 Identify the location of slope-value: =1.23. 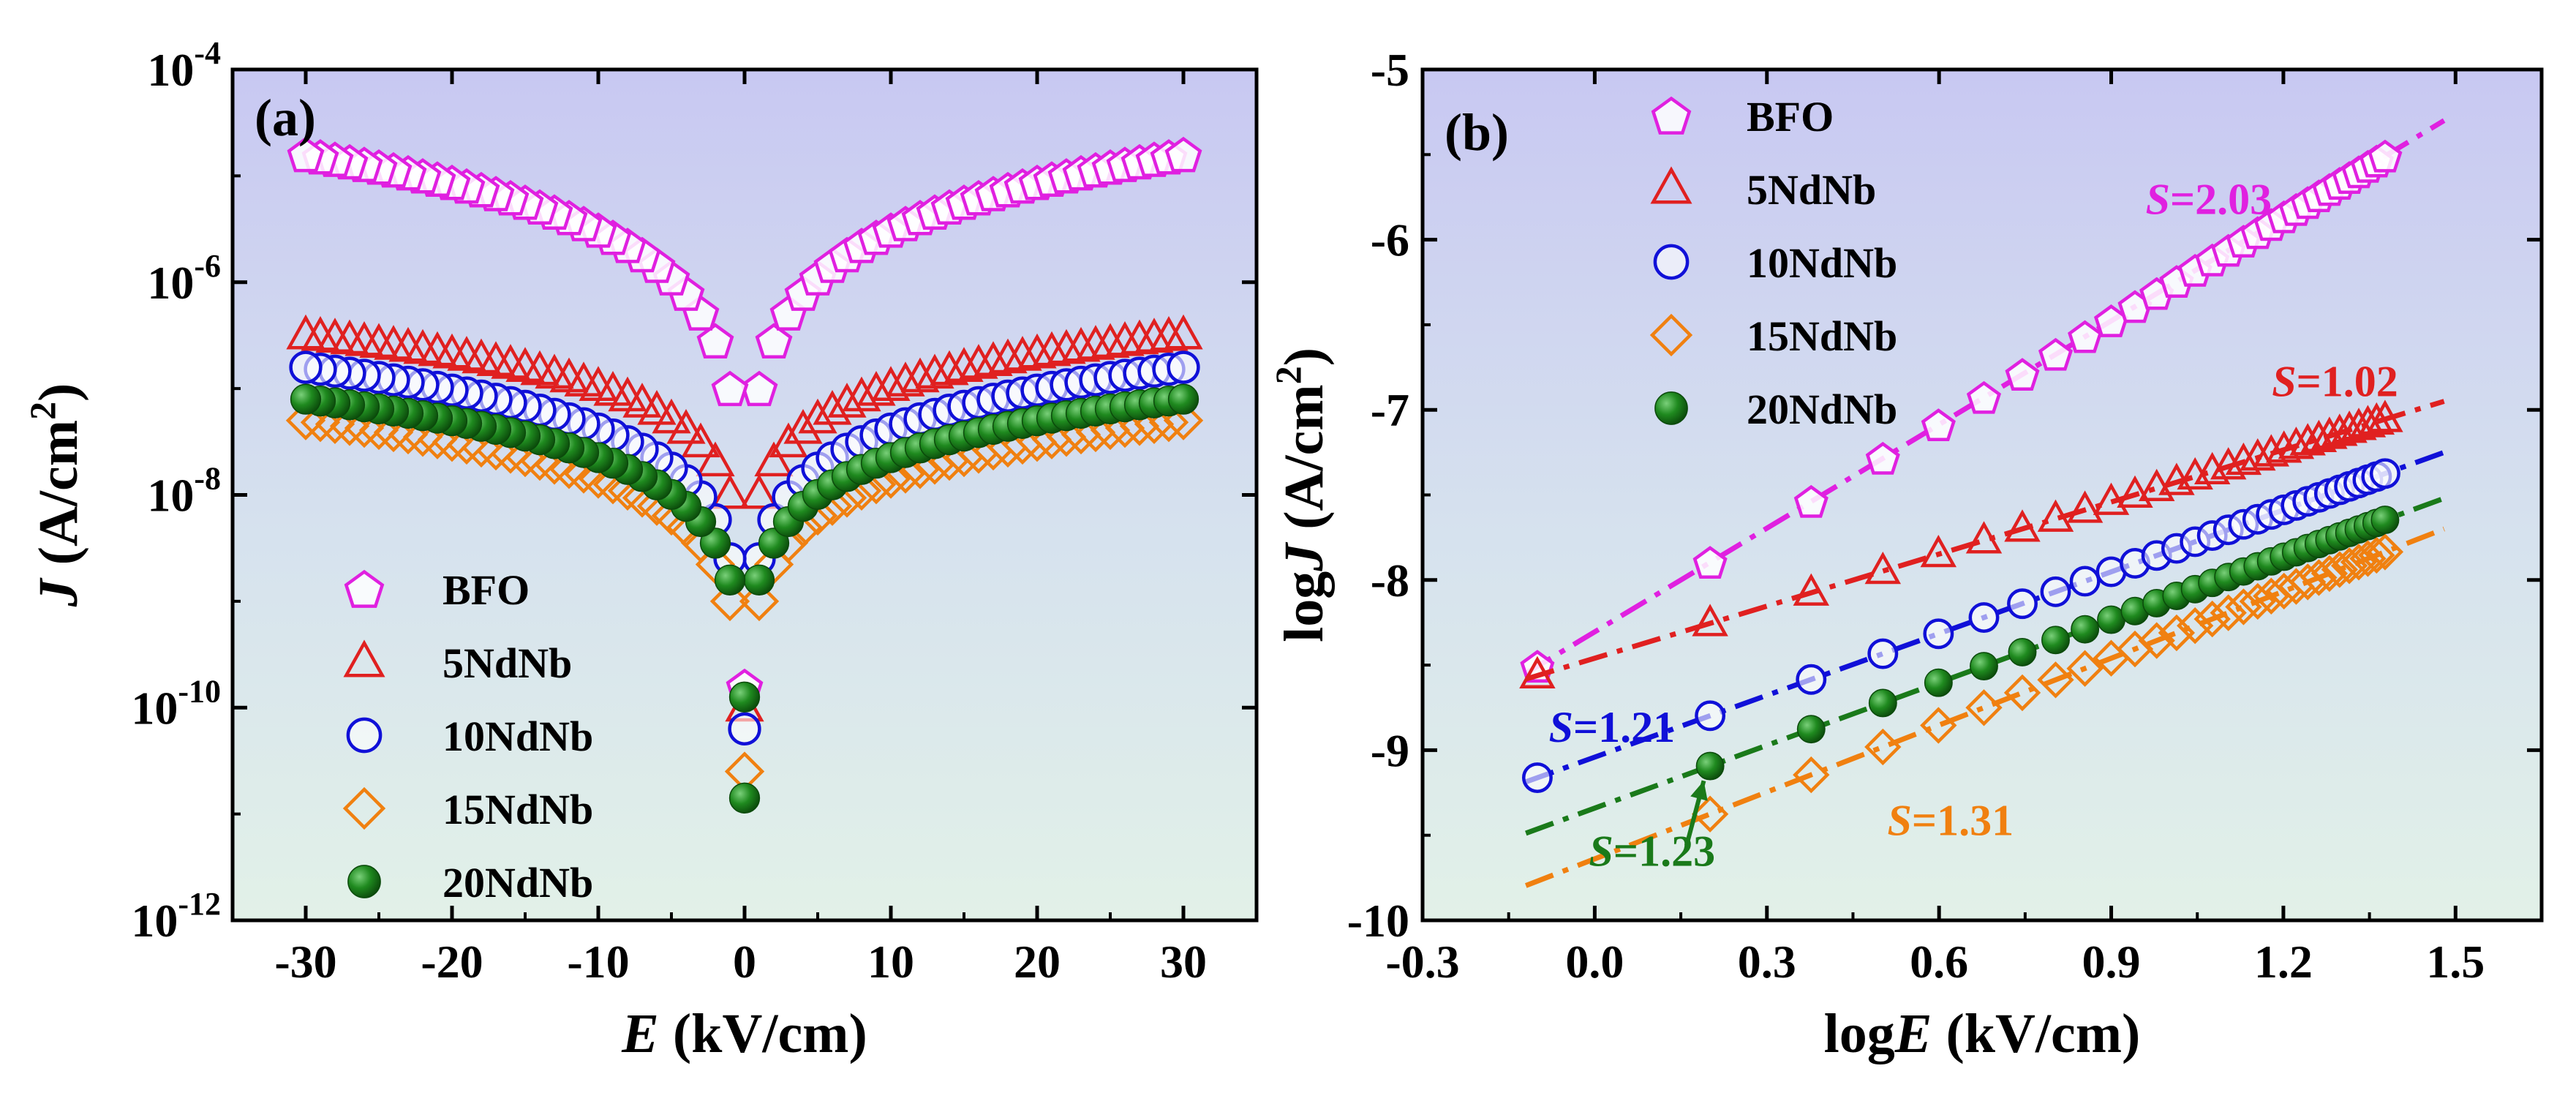
(1664, 851).